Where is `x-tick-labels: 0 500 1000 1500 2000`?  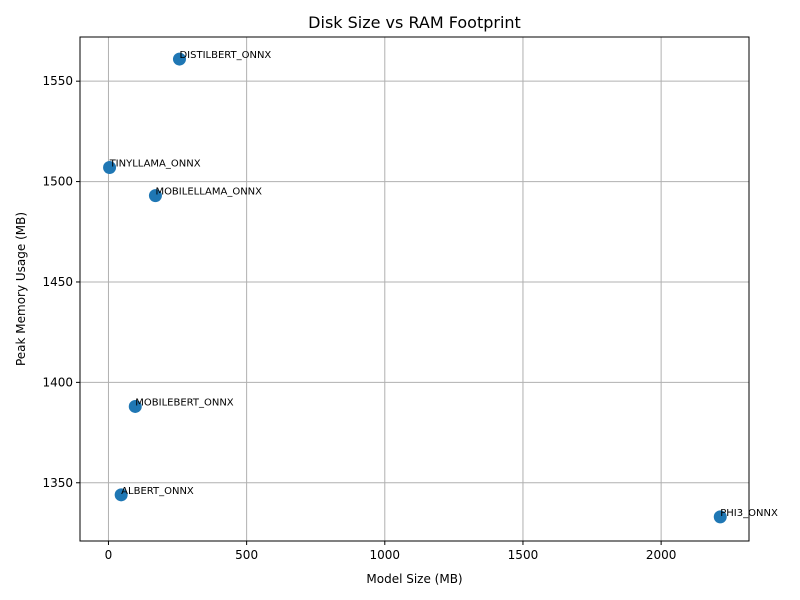
x-tick-labels: 0 500 1000 1500 2000 is located at coordinates (391, 555).